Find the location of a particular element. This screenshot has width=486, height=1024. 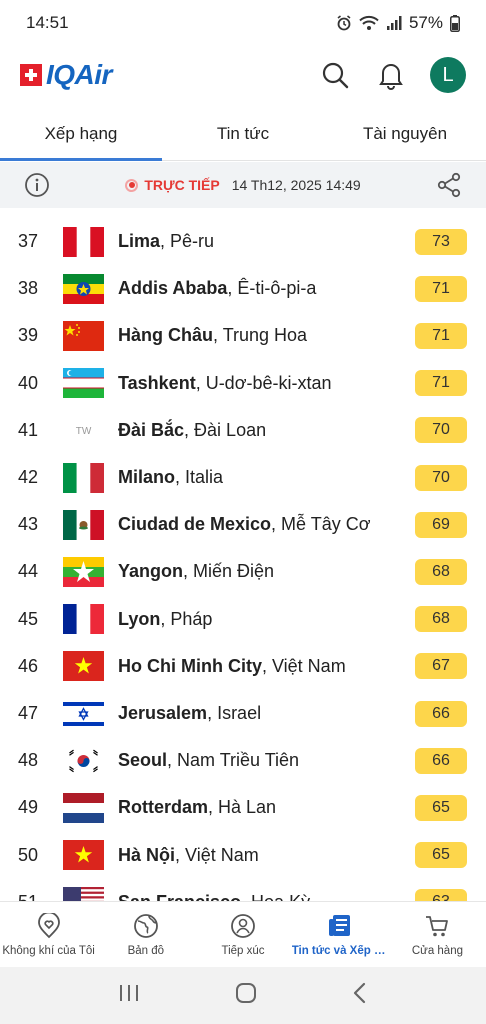

news-icon is located at coordinates (340, 925).